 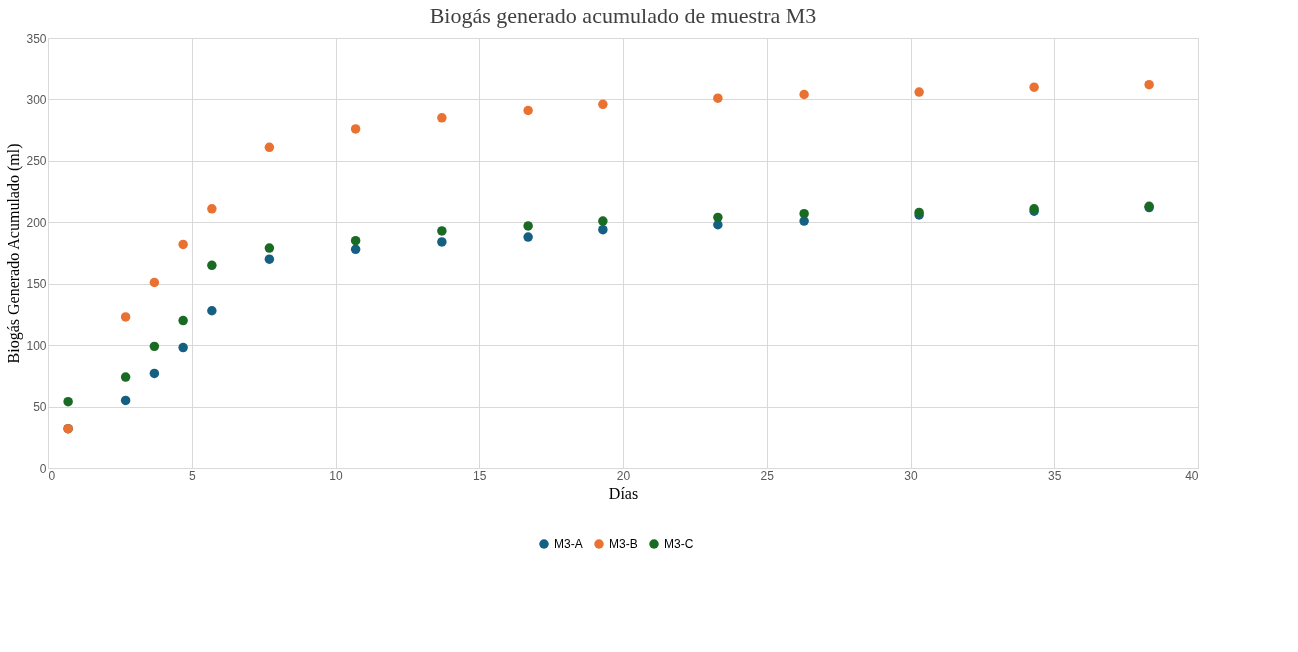 I want to click on y-axis-title: Biogás Generado Acumulado (ml), so click(x=14, y=253).